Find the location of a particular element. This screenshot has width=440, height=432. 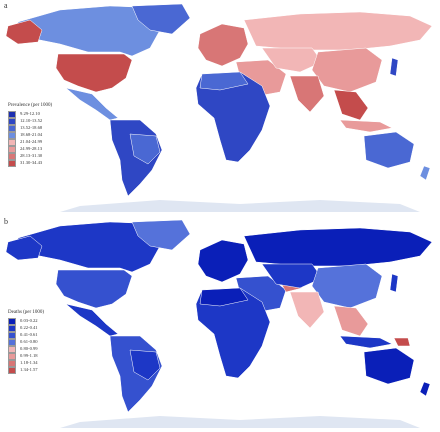

legend-label: 21.04-24.99 is located at coordinates (31, 142).